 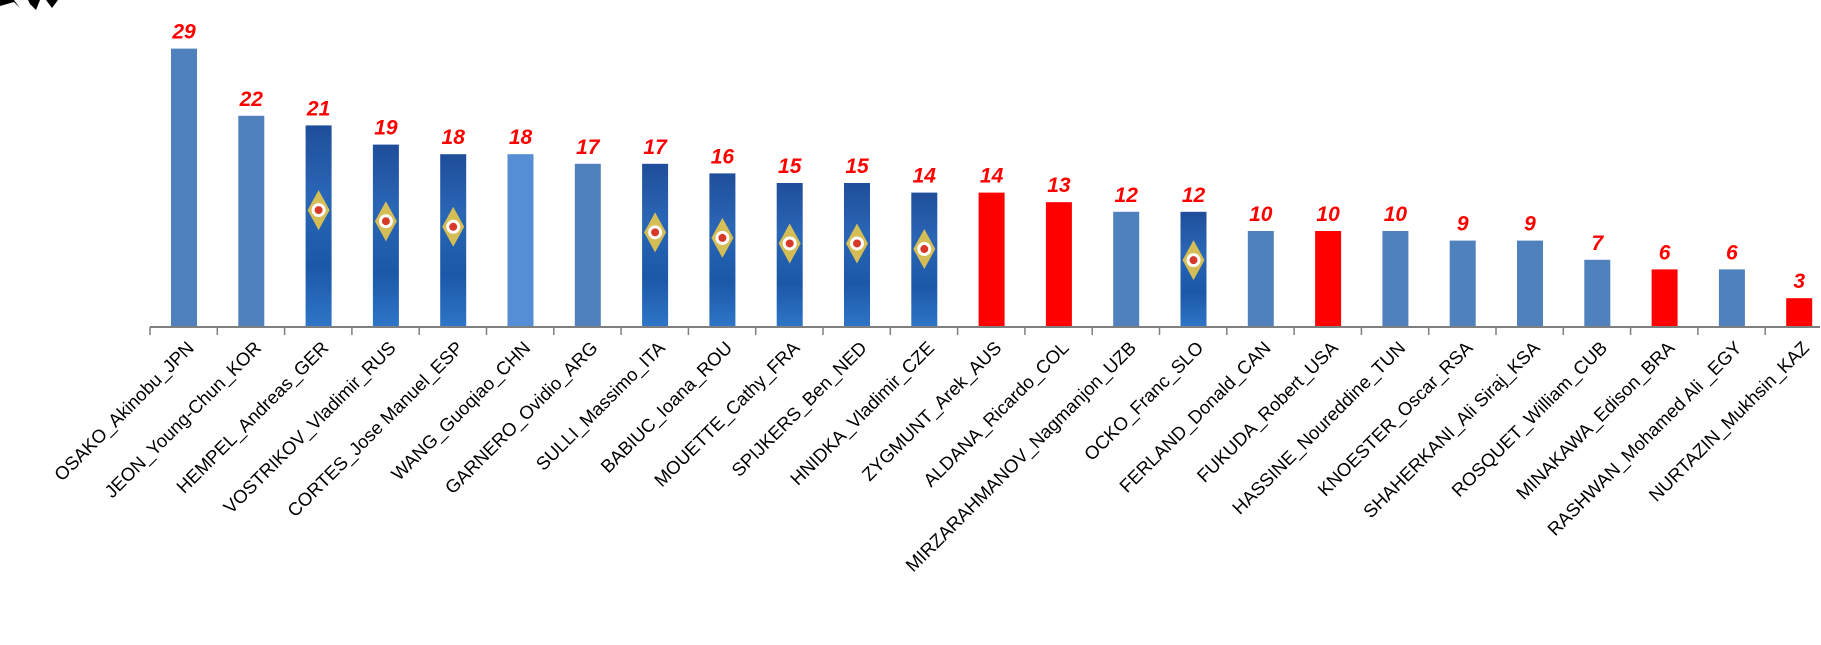 I want to click on bar-shaherkani-ali-siraj-ksa, so click(x=1530, y=283).